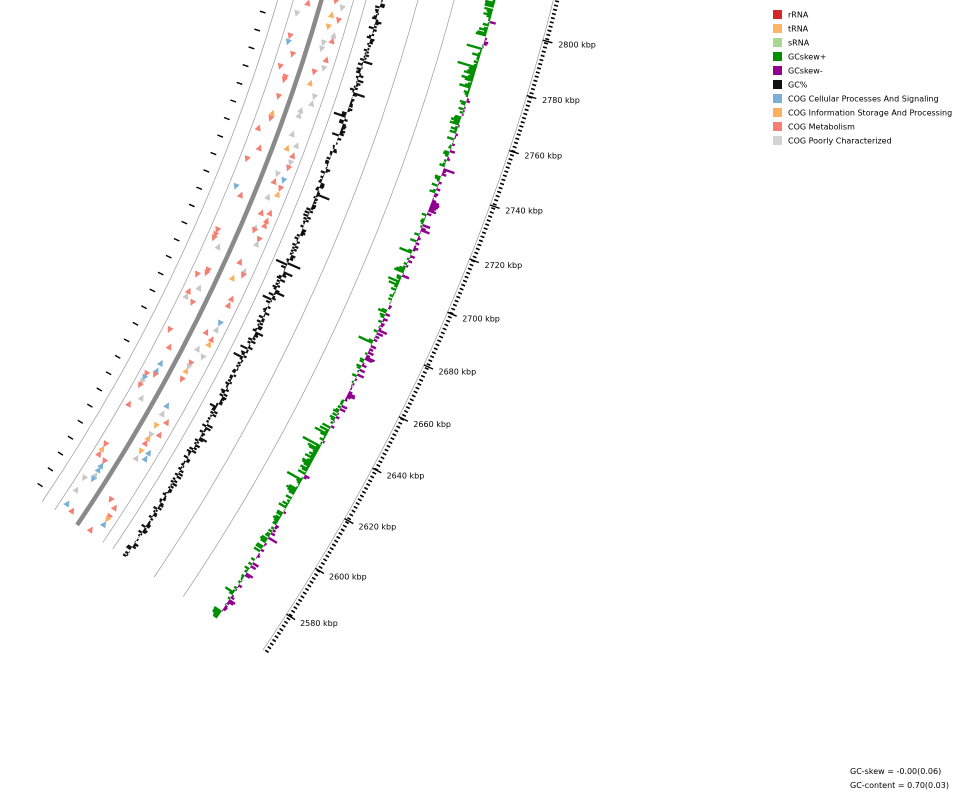  I want to click on tick-label: 2760 kbp, so click(543, 156).